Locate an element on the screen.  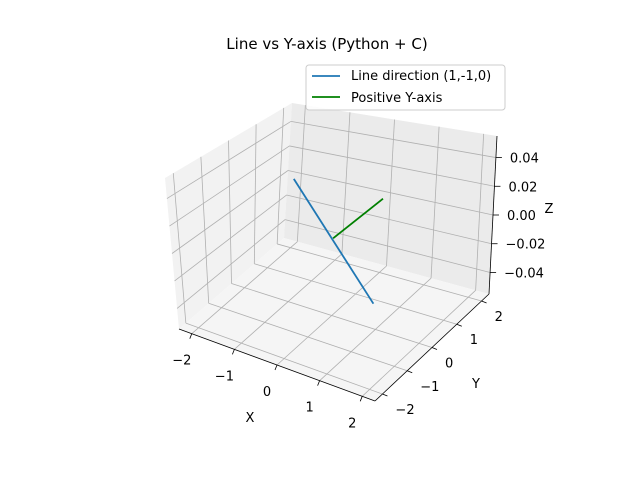
x-tick-label: −1 is located at coordinates (224, 376).